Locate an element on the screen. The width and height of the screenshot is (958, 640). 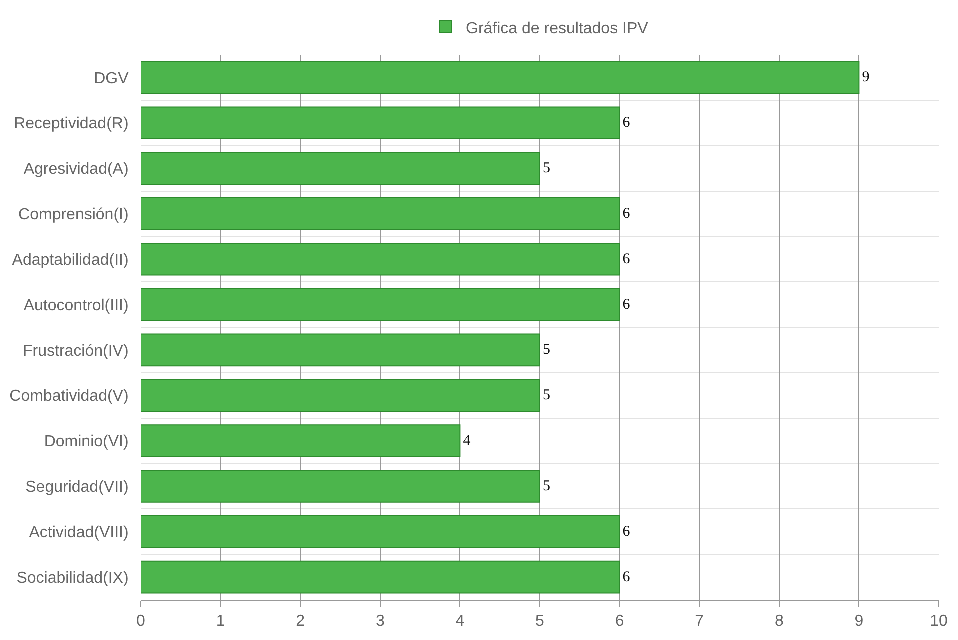
x-tick-label: 10 is located at coordinates (939, 621).